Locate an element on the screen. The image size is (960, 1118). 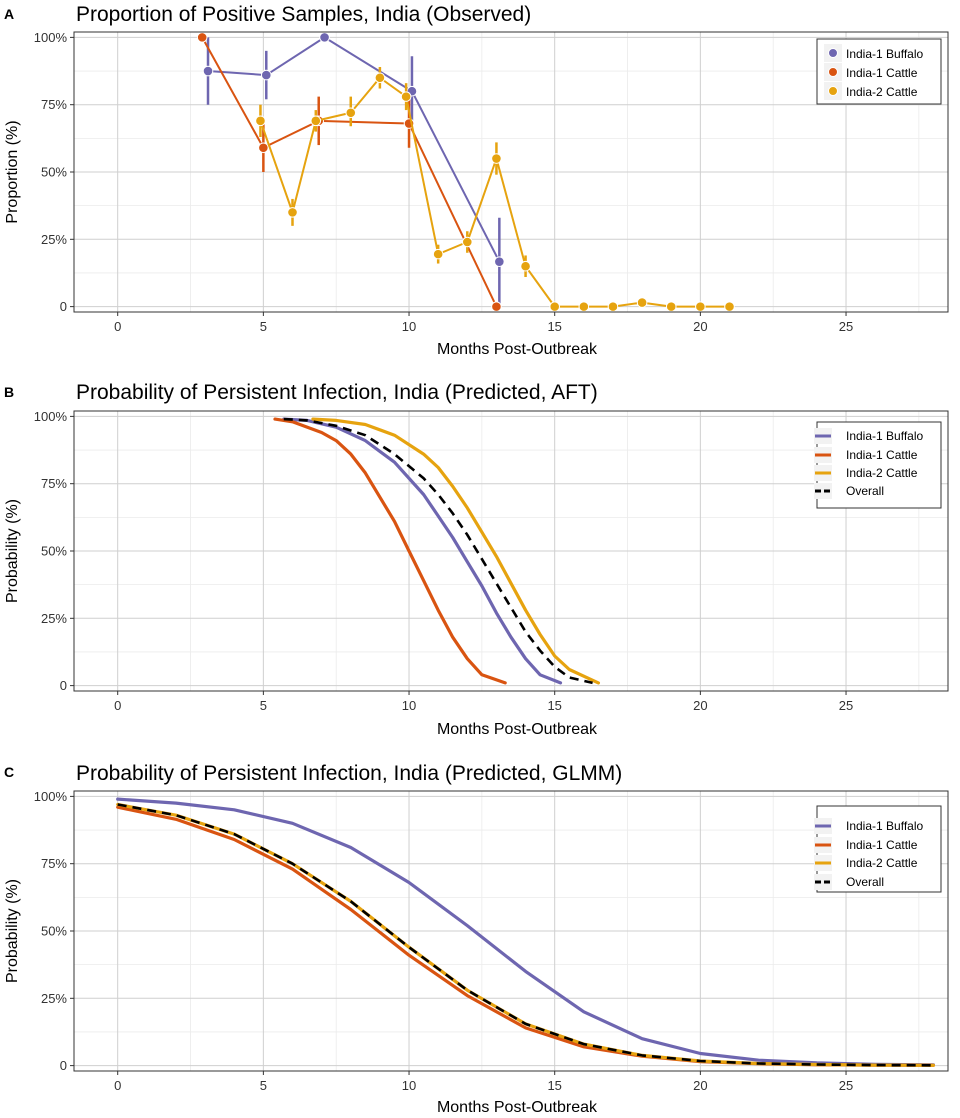
panel-c-legend-label-cattle2: India-2 Cattle is located at coordinates (882, 863).